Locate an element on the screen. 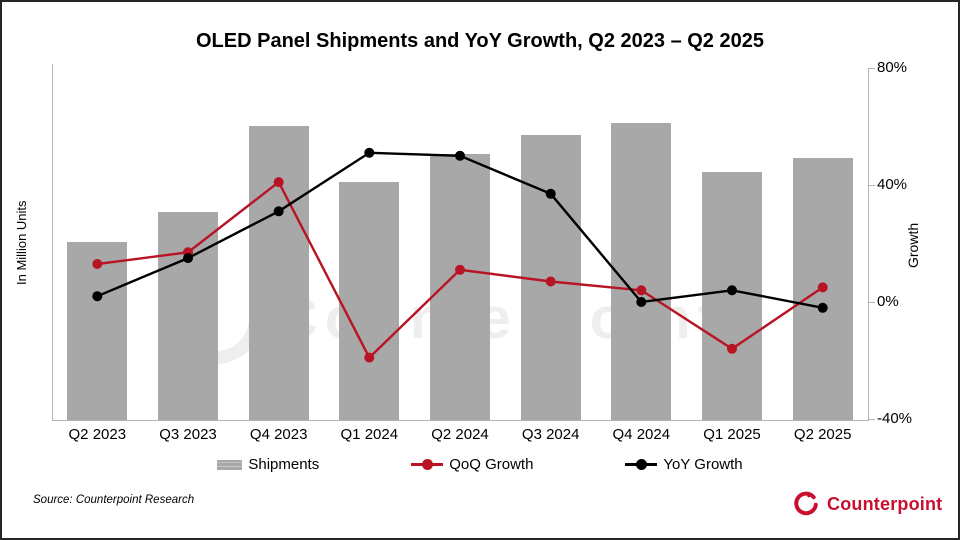  right-axis-tick-label: 0% is located at coordinates (888, 301).